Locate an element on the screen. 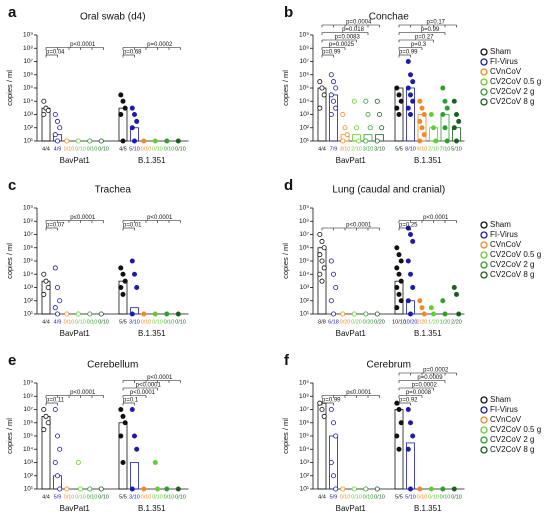 This screenshot has height=521, width=552. y-tick-label: 10³ is located at coordinates (29, 462).